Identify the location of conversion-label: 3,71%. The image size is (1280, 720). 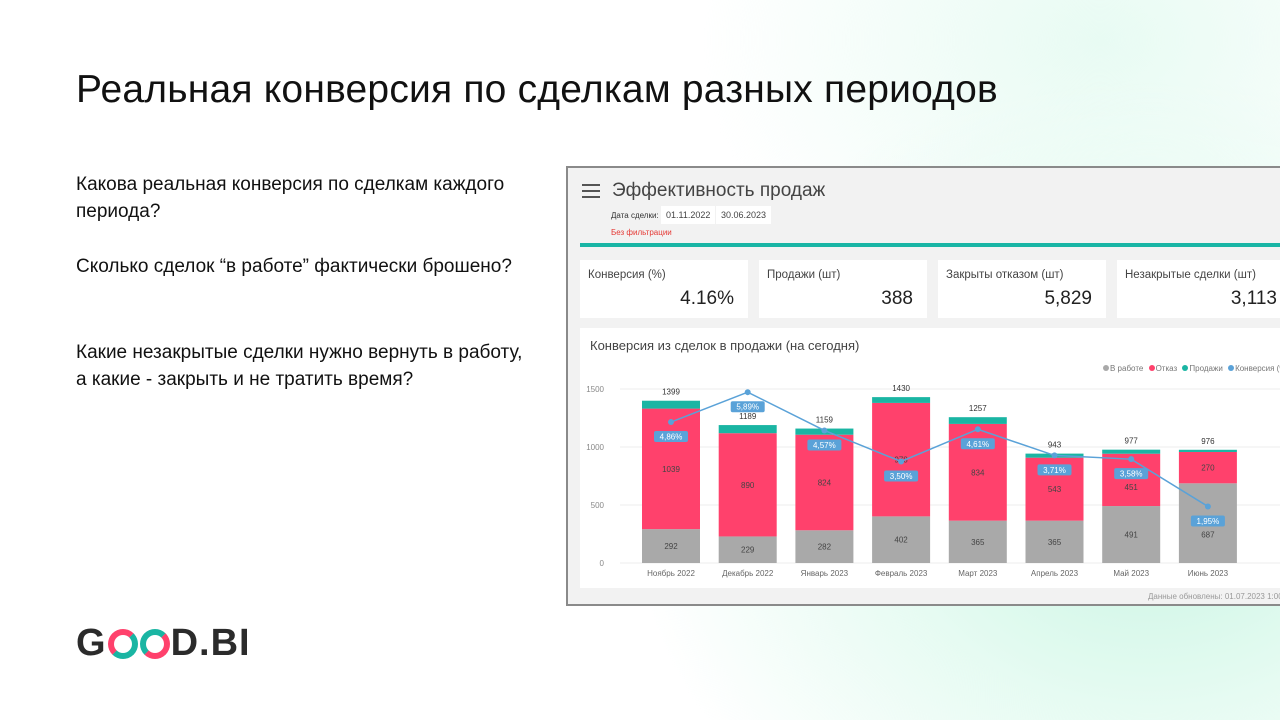
(1054, 470).